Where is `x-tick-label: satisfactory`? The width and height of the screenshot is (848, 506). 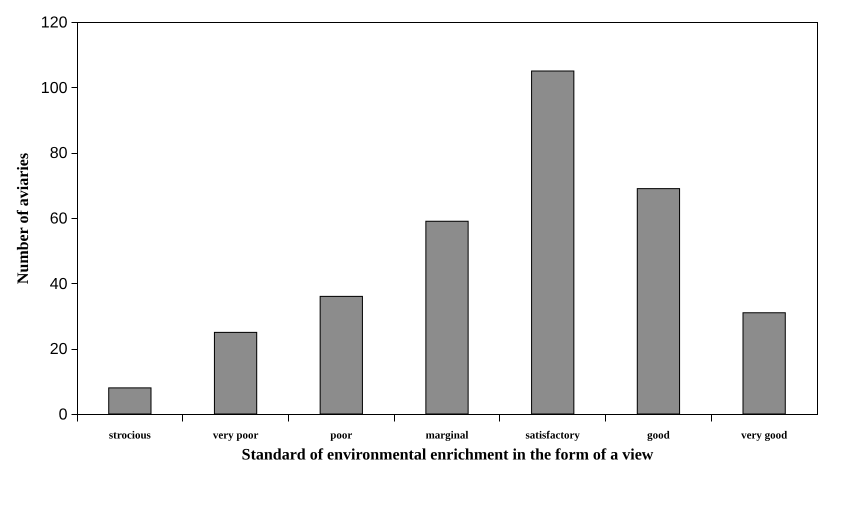 x-tick-label: satisfactory is located at coordinates (553, 436).